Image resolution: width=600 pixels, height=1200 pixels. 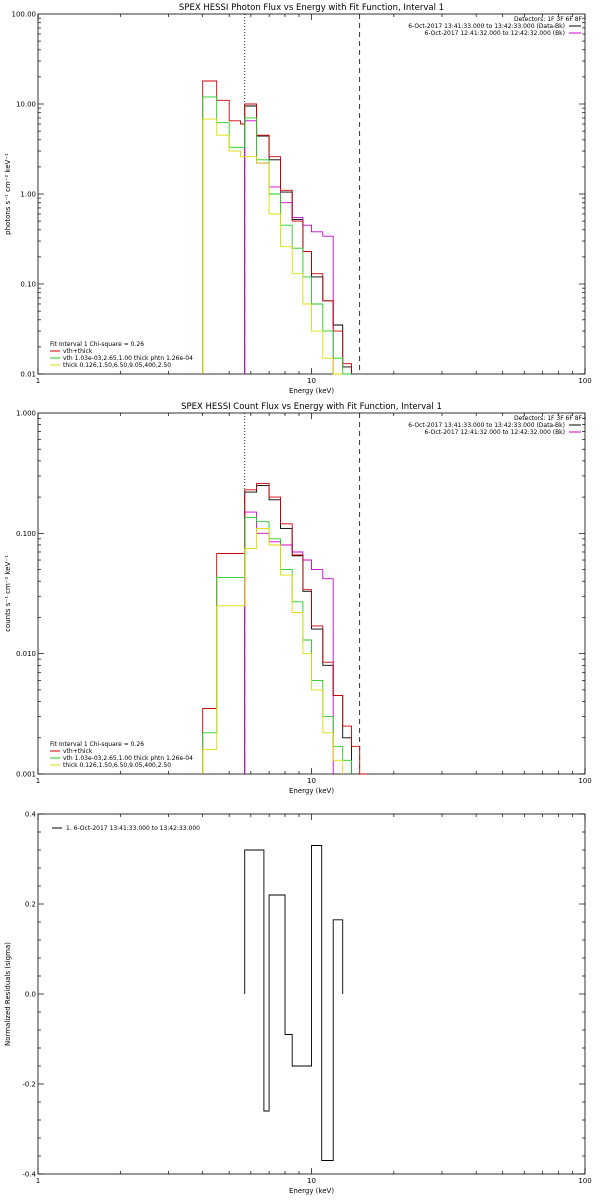 I want to click on y-tick-label: 0.0, so click(x=30, y=995).